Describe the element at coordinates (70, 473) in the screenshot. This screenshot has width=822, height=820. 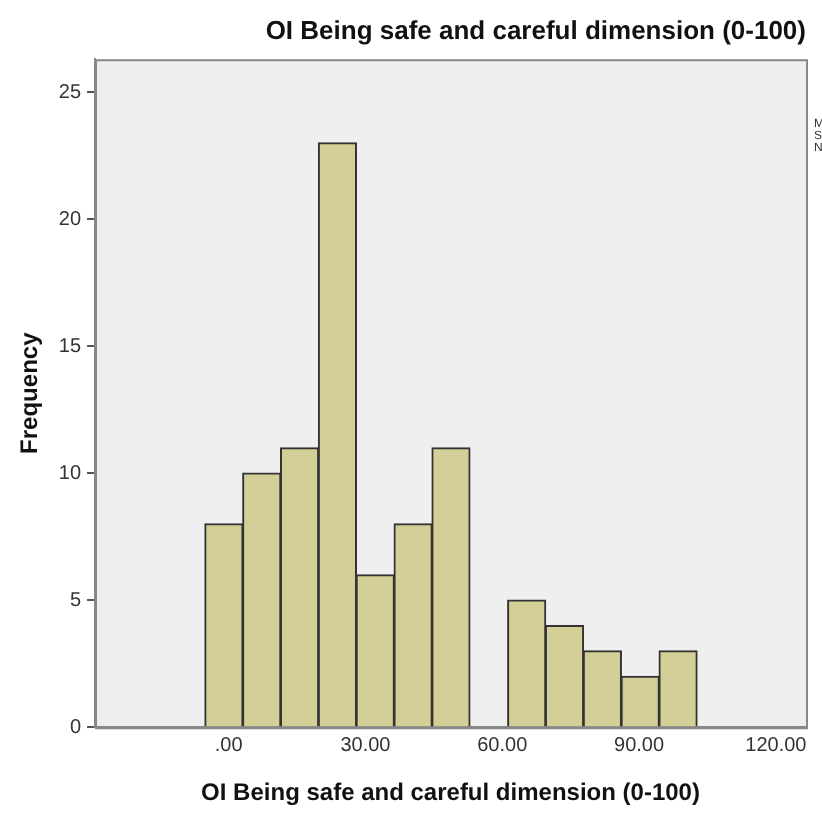
I see `y-tick-label: 10` at that location.